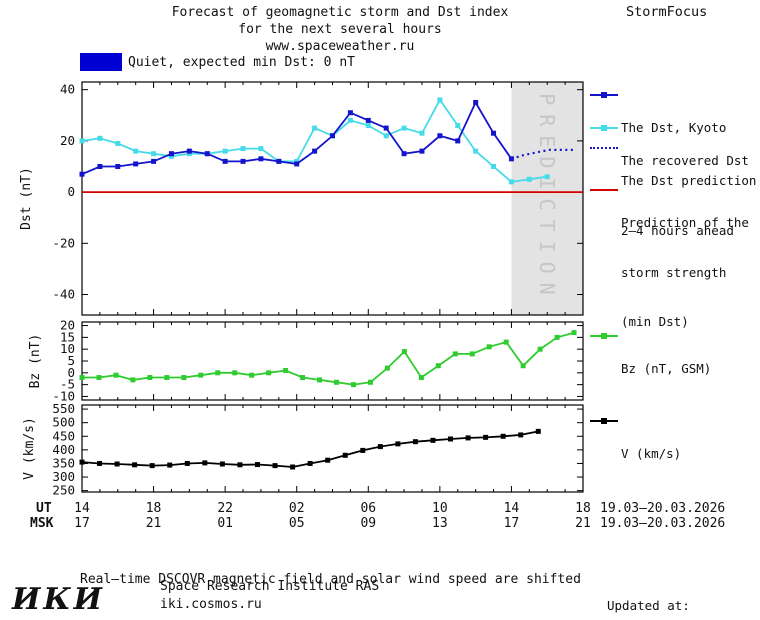 The image size is (760, 620). I want to click on recovered-dst-line-marker, so click(604, 128).